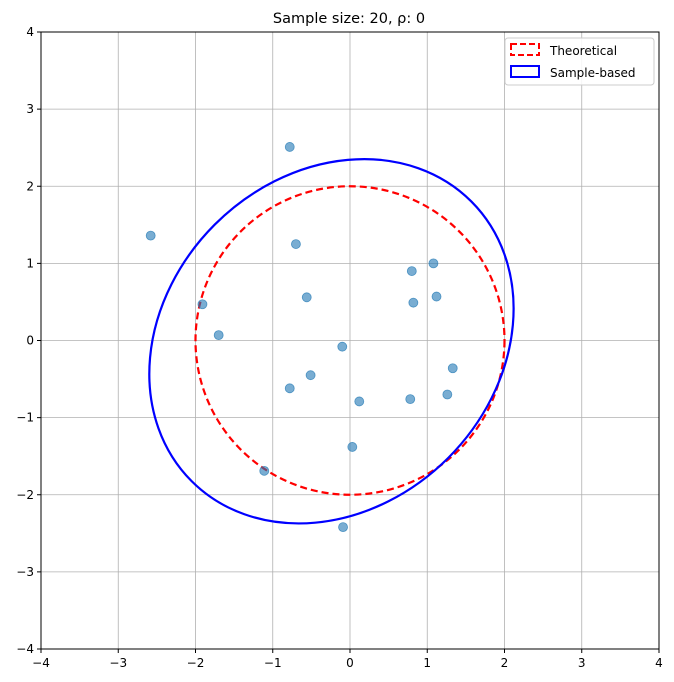  I want to click on x-tick-label: 0, so click(350, 663).